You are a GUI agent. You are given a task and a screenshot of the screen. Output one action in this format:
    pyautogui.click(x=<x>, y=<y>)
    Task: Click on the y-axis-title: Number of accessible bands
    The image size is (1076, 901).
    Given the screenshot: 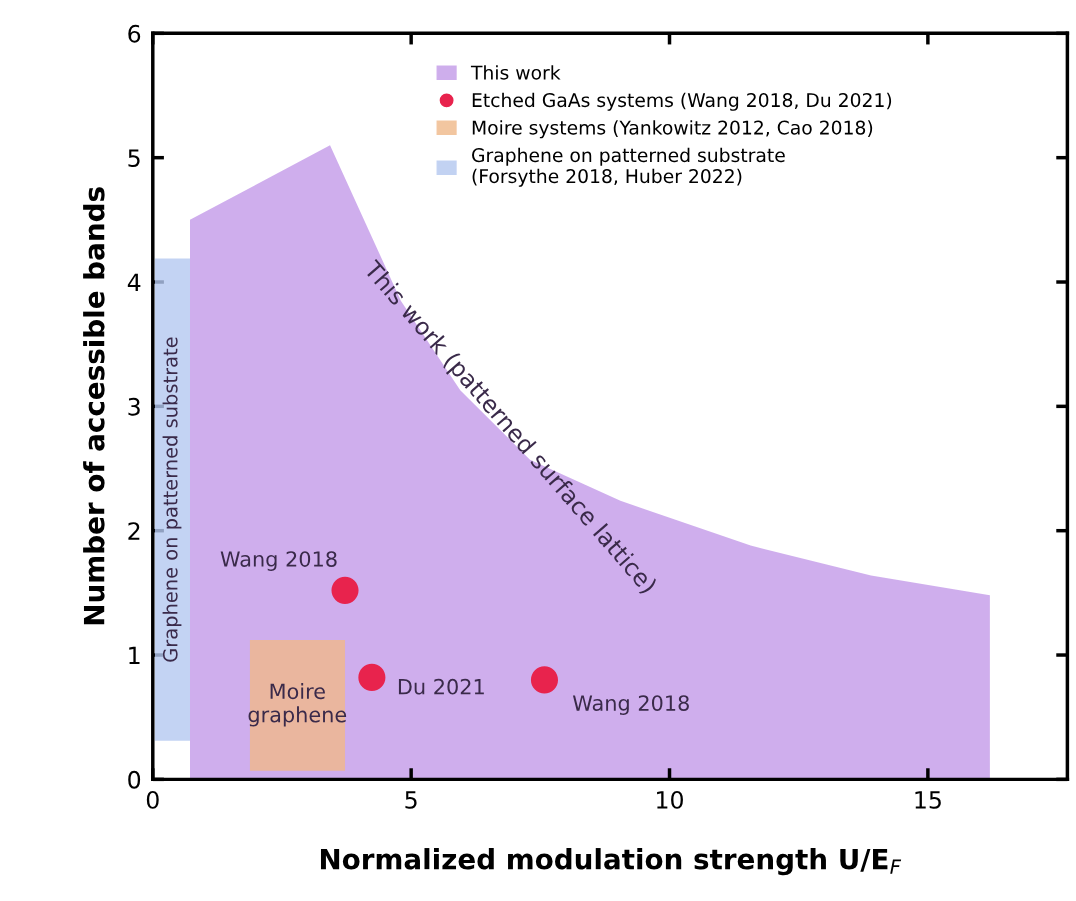 What is the action you would take?
    pyautogui.click(x=94, y=406)
    